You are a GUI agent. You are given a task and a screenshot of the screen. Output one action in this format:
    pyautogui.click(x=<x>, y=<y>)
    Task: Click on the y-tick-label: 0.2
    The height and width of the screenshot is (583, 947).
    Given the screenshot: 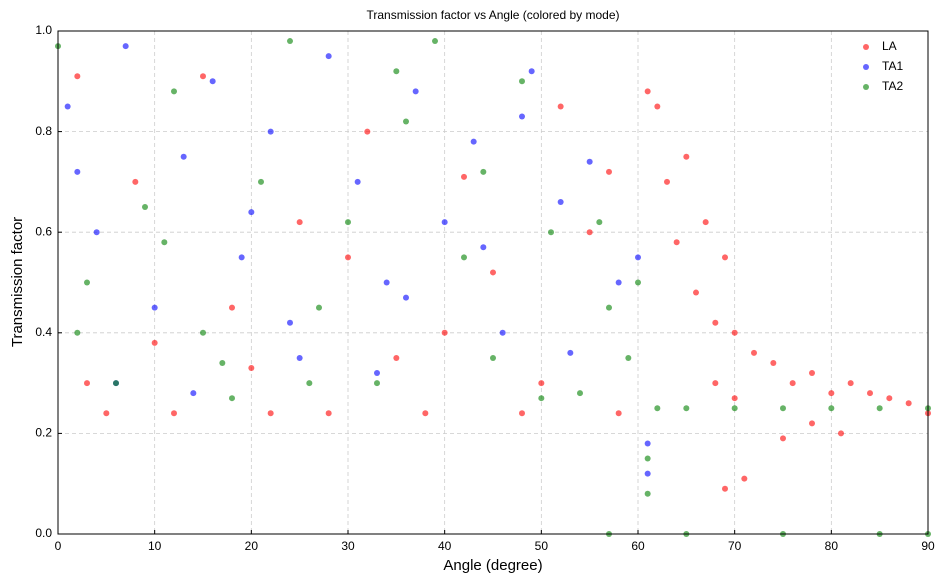 What is the action you would take?
    pyautogui.click(x=43, y=433)
    